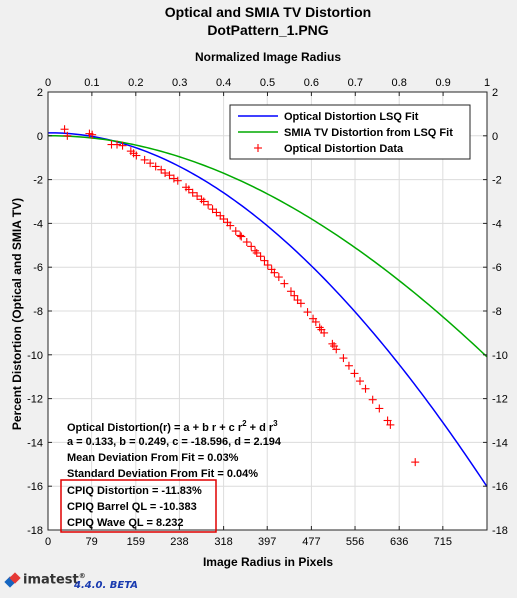 The width and height of the screenshot is (517, 598). What do you see at coordinates (35, 400) in the screenshot?
I see `y-tick-label: -12` at bounding box center [35, 400].